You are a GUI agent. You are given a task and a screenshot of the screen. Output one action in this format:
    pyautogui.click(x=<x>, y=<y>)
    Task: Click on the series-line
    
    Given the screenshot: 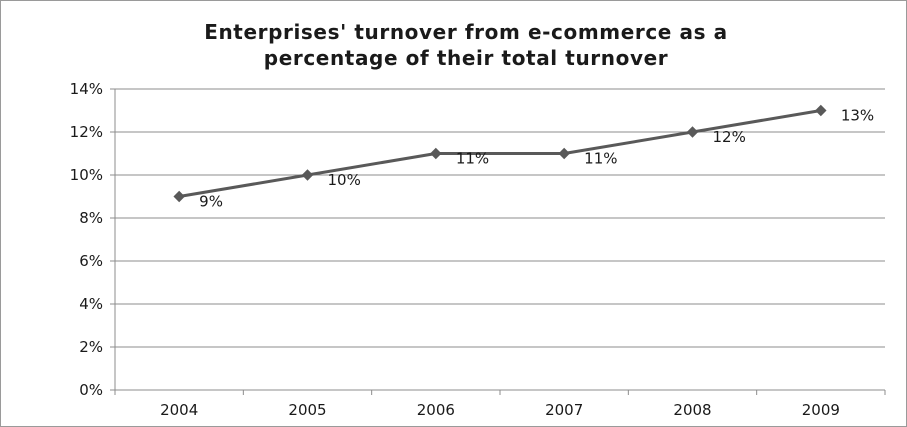 What is the action you would take?
    pyautogui.click(x=500, y=153)
    